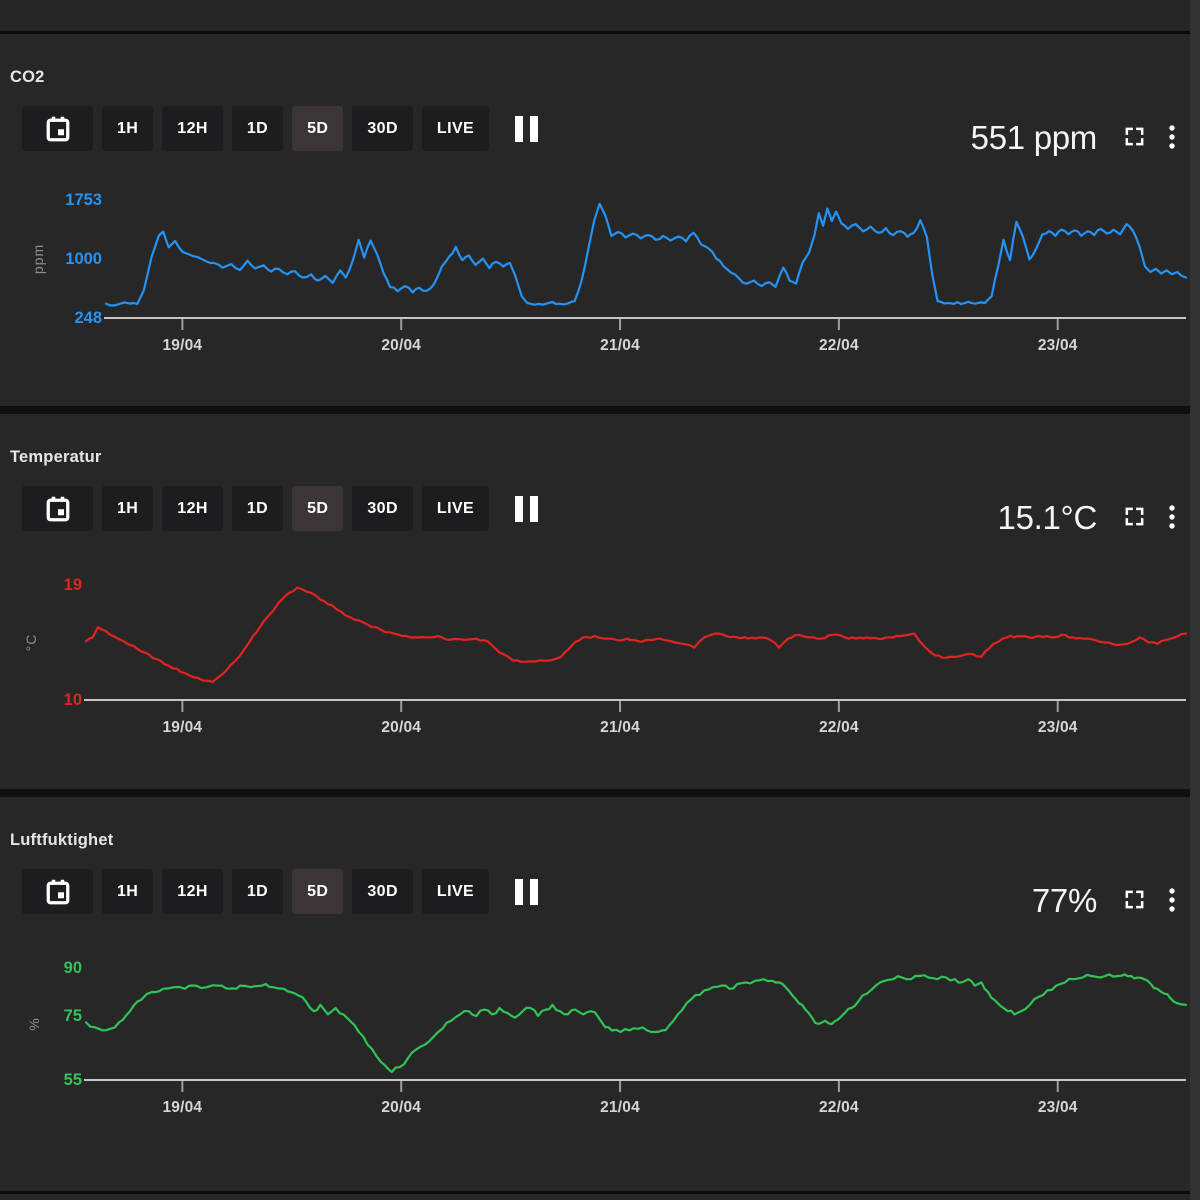 The height and width of the screenshot is (1200, 1200). Describe the element at coordinates (56, 457) in the screenshot. I see `panel-title: Temperatur` at that location.